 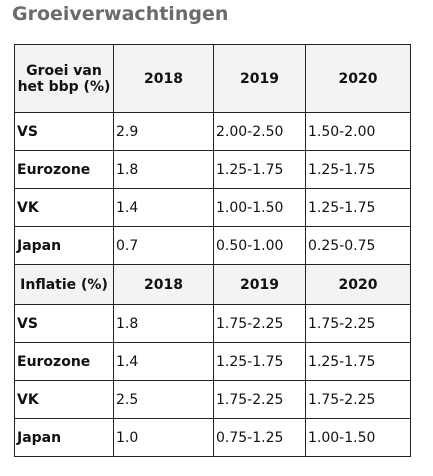 I want to click on value-cell: 0.75-1.25, so click(x=259, y=437).